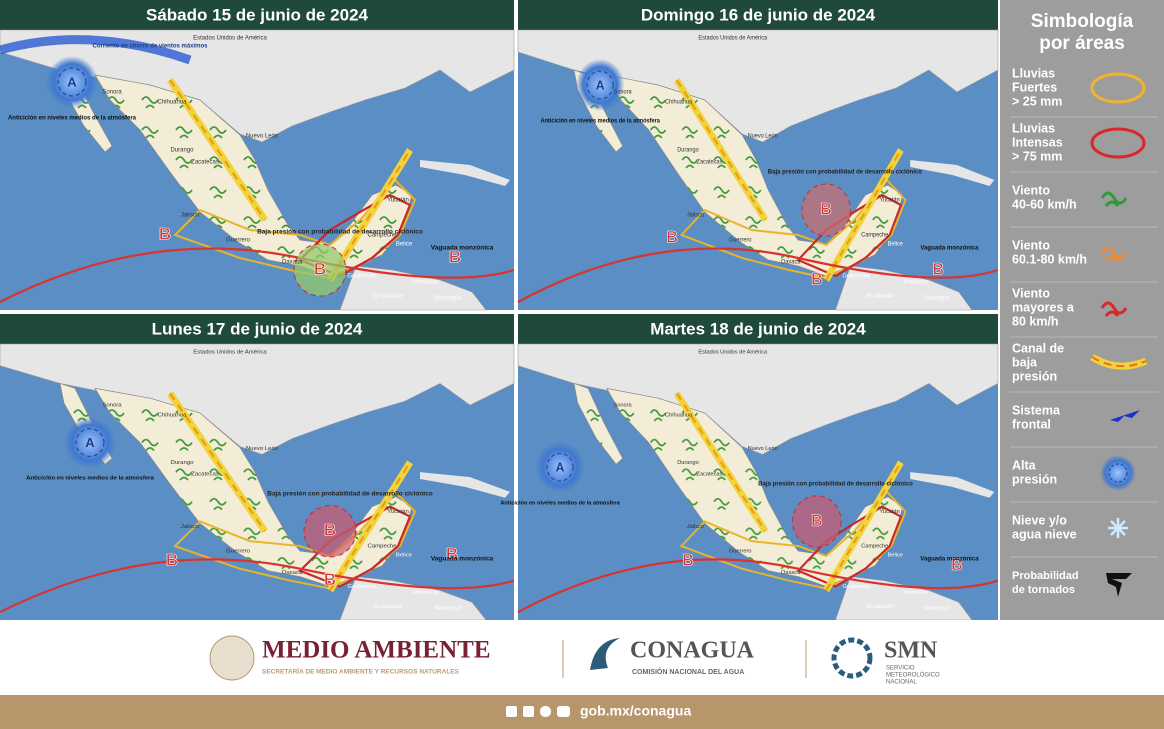 This screenshot has height=729, width=1164. Describe the element at coordinates (635, 711) in the screenshot. I see `url: gob.mx/conagua` at that location.